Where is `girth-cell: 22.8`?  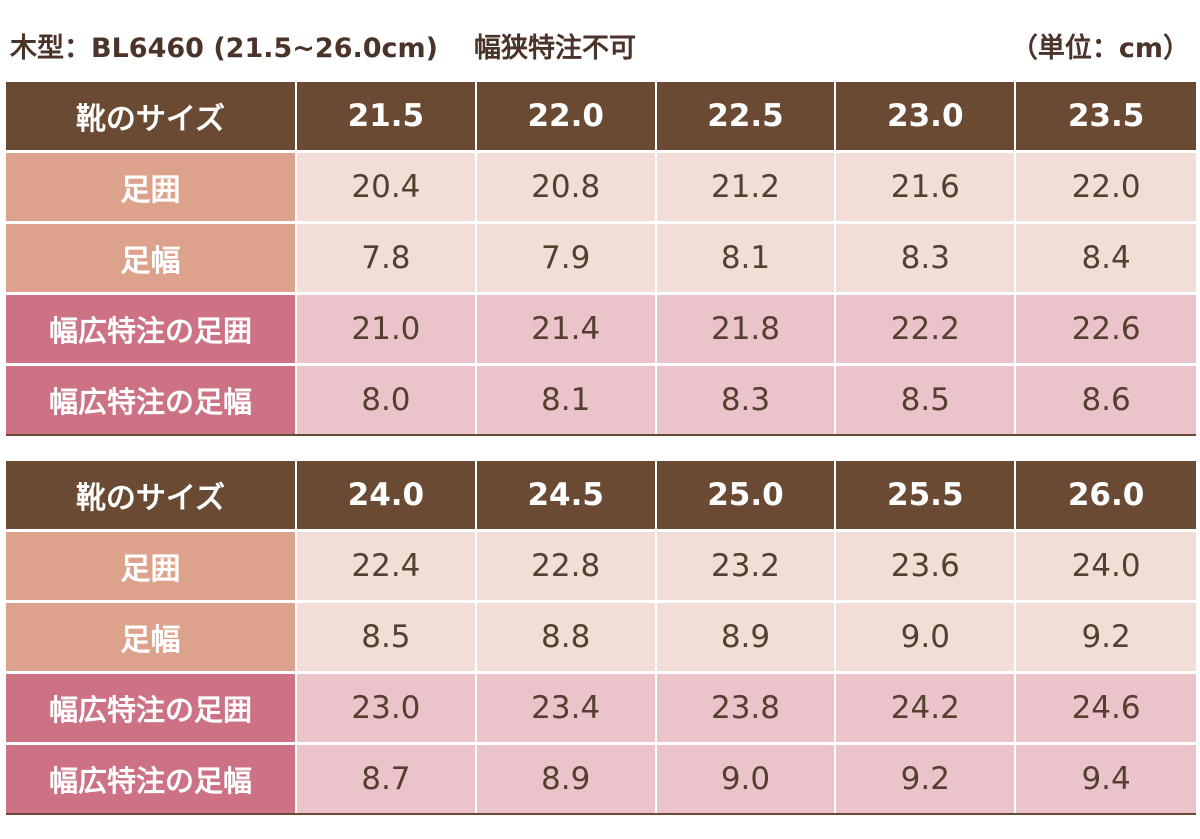
girth-cell: 22.8 is located at coordinates (566, 567).